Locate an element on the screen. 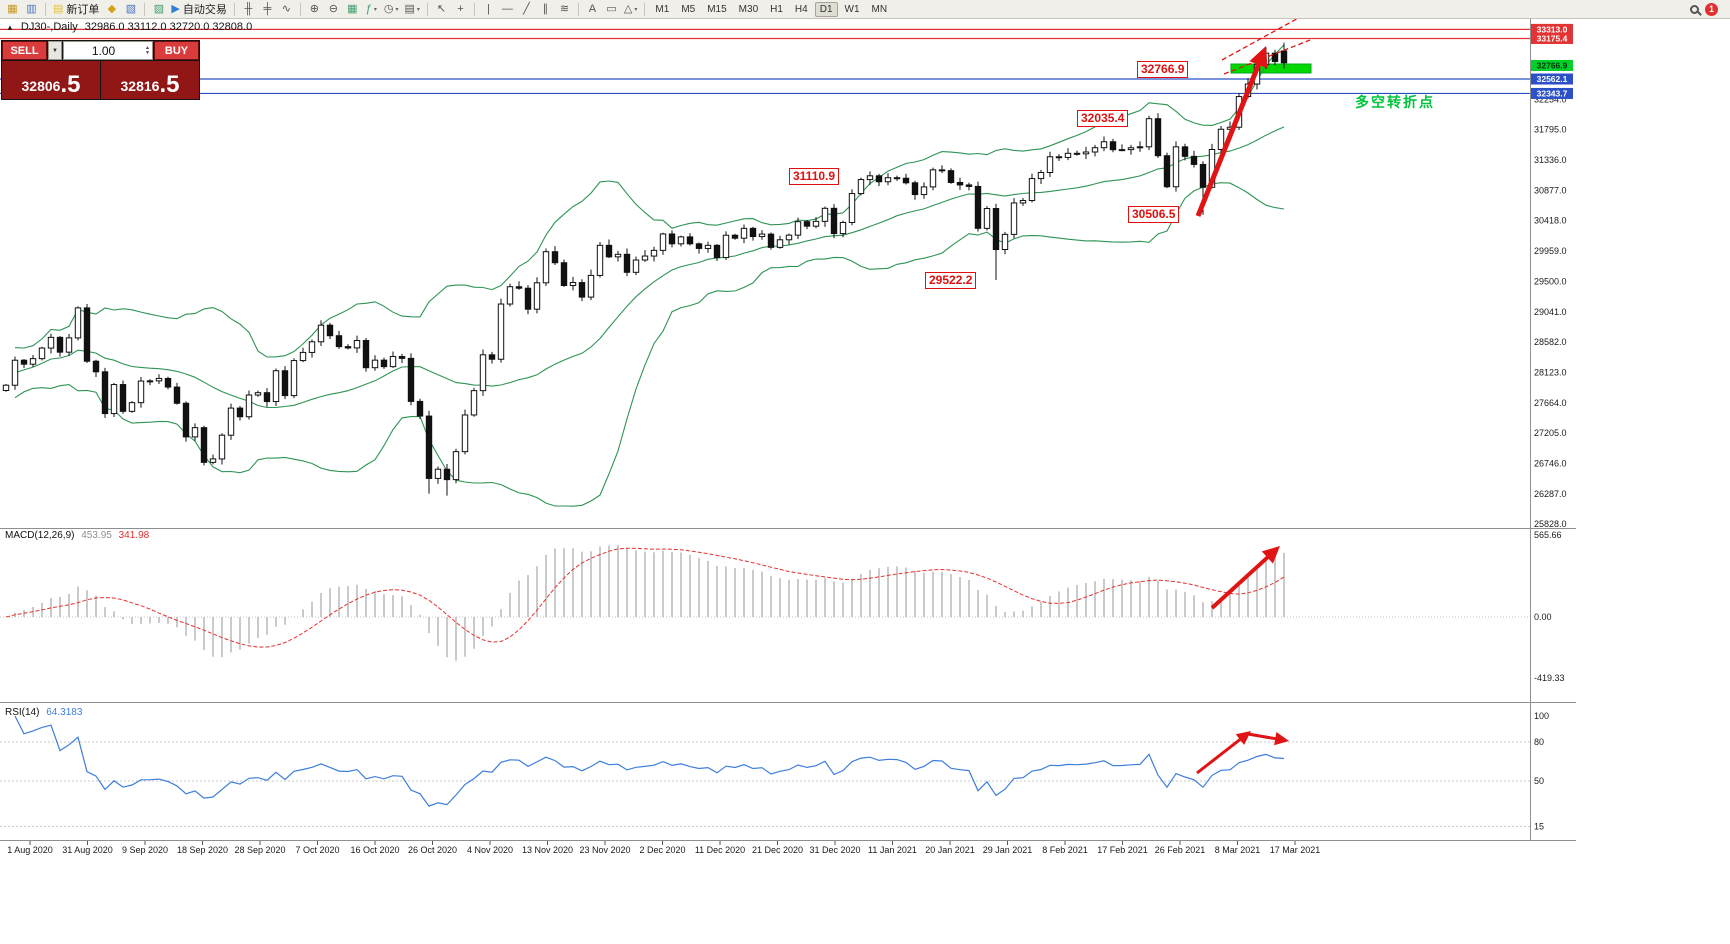 The height and width of the screenshot is (944, 1730). stepper-up-icon: ▲ is located at coordinates (147, 47).